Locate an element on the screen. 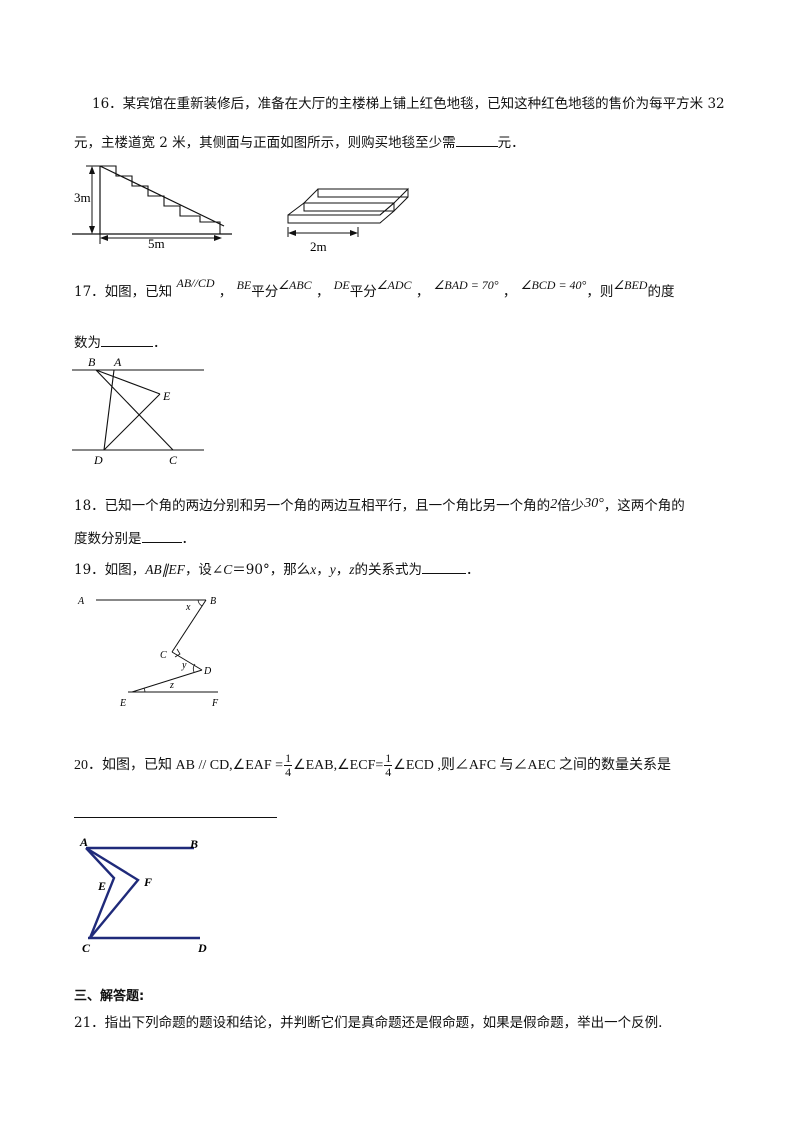 The image size is (800, 1132). q19-line1: 19．如图，AB∥EF，设∠C＝90°，那么x，y，z的关系式为． is located at coordinates (276, 569).